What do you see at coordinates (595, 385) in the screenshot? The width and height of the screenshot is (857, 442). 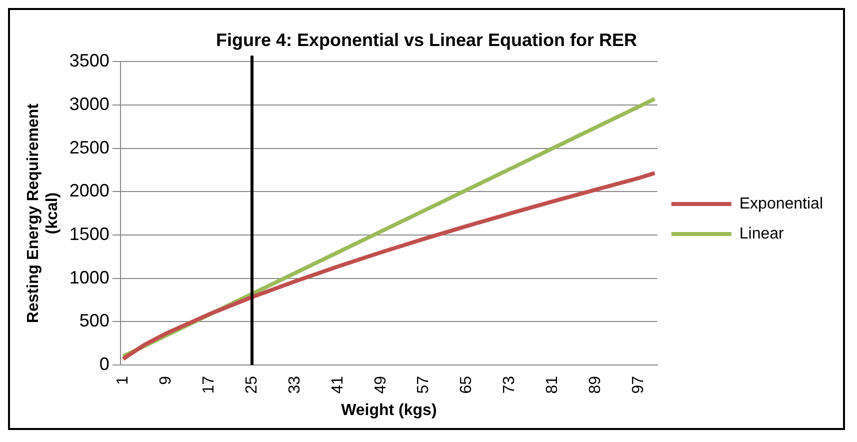 I see `x-tick-label: 89` at bounding box center [595, 385].